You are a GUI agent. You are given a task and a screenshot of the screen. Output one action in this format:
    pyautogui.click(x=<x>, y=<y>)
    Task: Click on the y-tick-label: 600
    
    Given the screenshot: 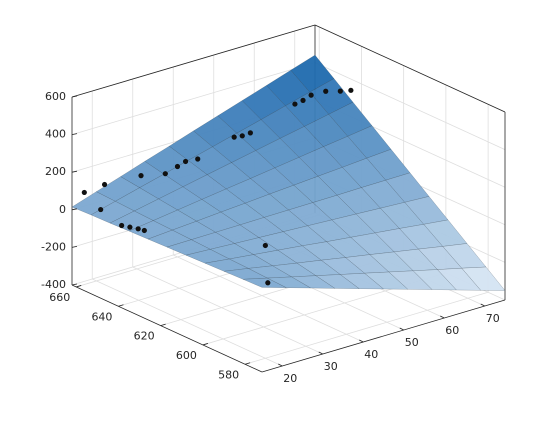 What is the action you would take?
    pyautogui.click(x=186, y=355)
    